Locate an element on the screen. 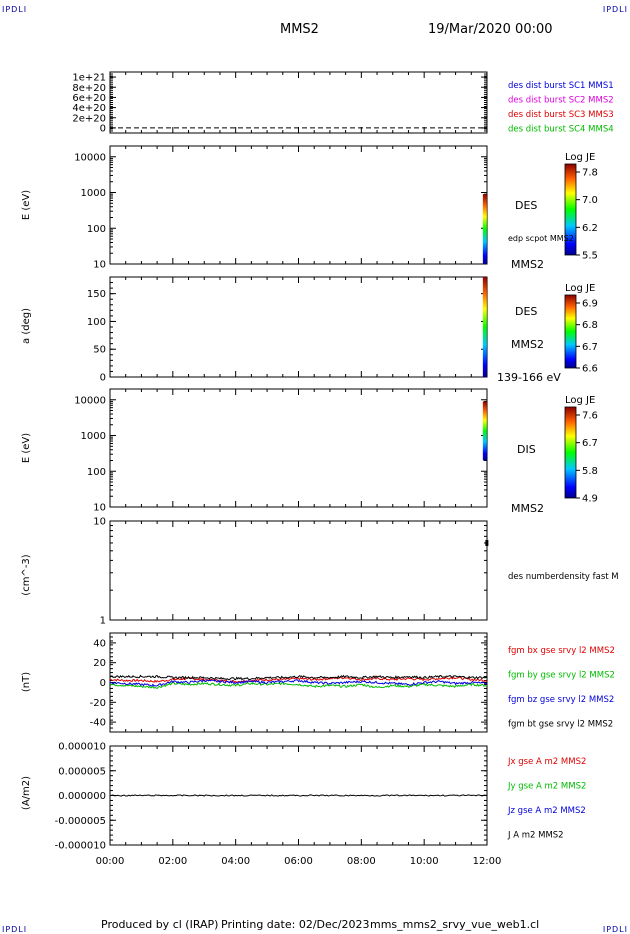 Image resolution: width=630 pixels, height=934 pixels. dis-energy-colorbar-label: 4.9 is located at coordinates (590, 499).